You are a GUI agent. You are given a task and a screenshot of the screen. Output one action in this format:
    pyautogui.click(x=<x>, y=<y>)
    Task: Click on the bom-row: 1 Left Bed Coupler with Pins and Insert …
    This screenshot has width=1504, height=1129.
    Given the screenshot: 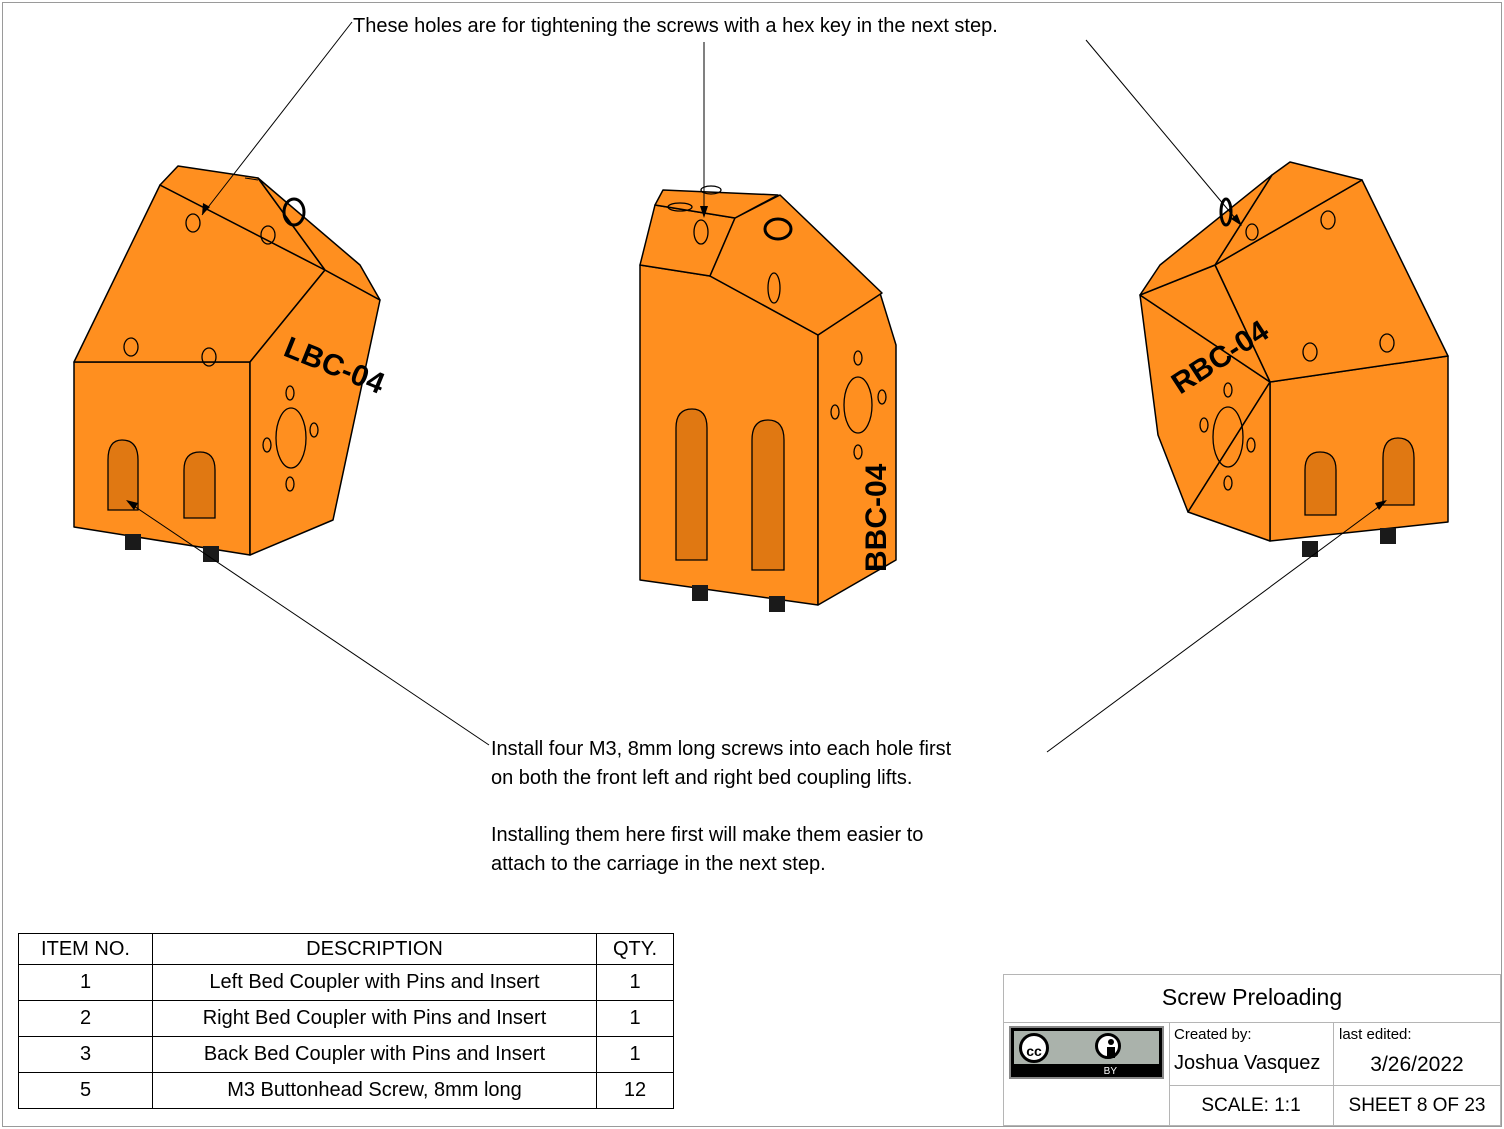 What is the action you would take?
    pyautogui.click(x=346, y=982)
    